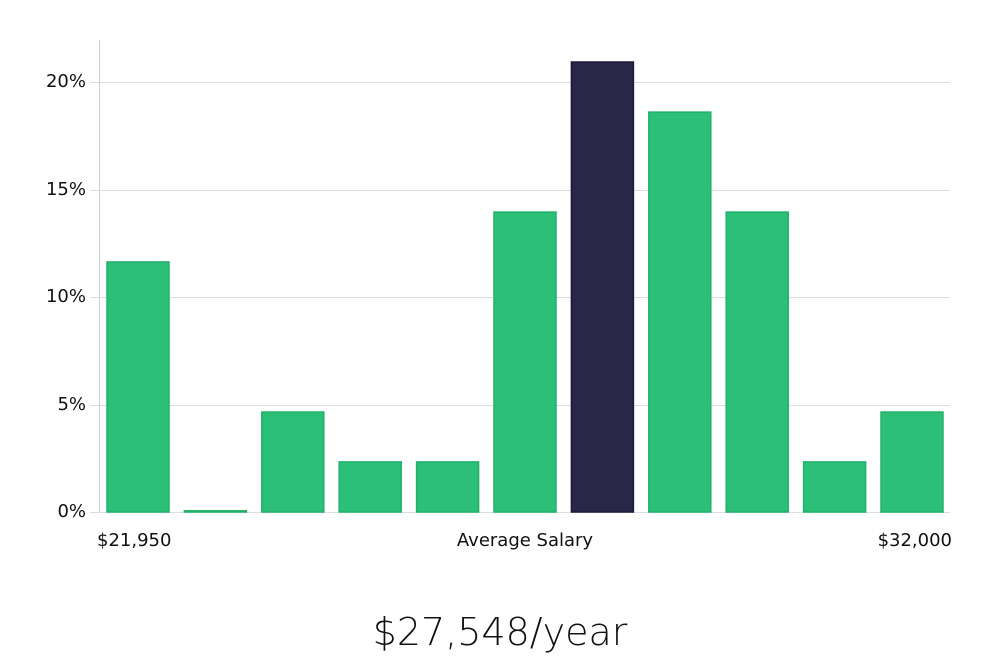 The width and height of the screenshot is (1000, 660). I want to click on y-tick-label: 5%, so click(71, 404).